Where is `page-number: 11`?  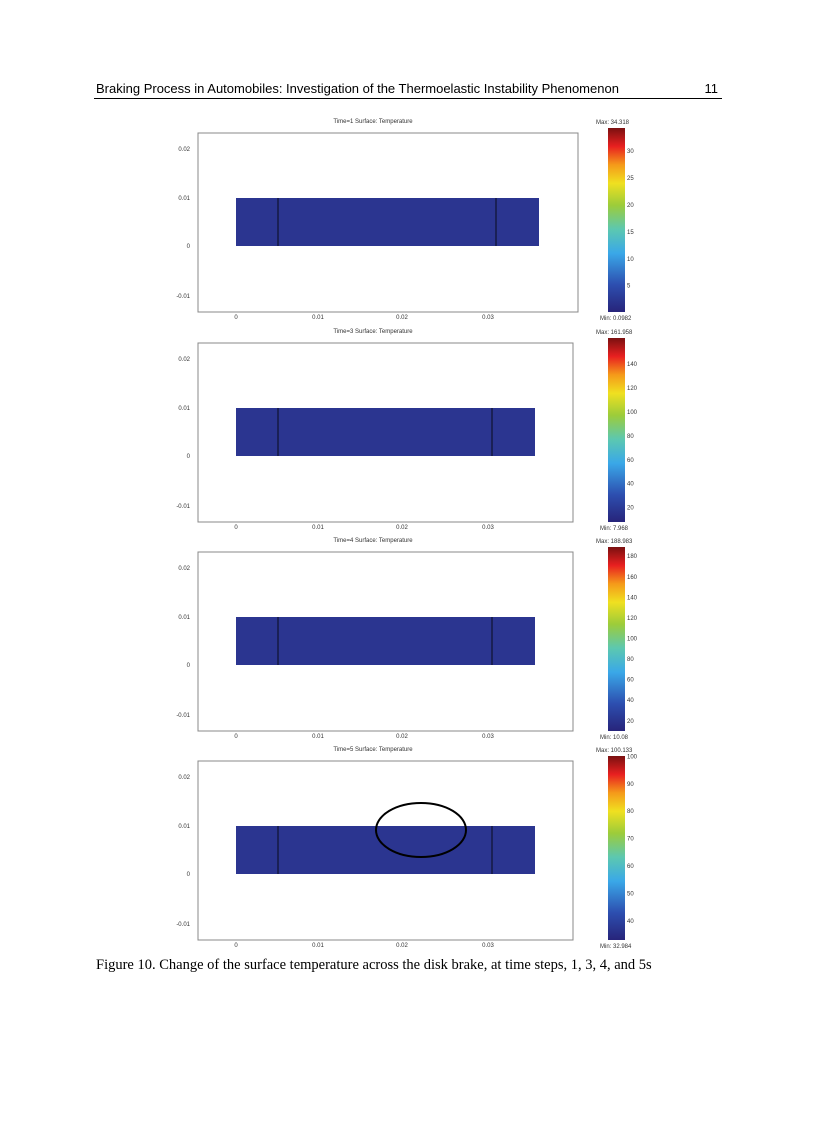
page-number: 11 is located at coordinates (711, 88).